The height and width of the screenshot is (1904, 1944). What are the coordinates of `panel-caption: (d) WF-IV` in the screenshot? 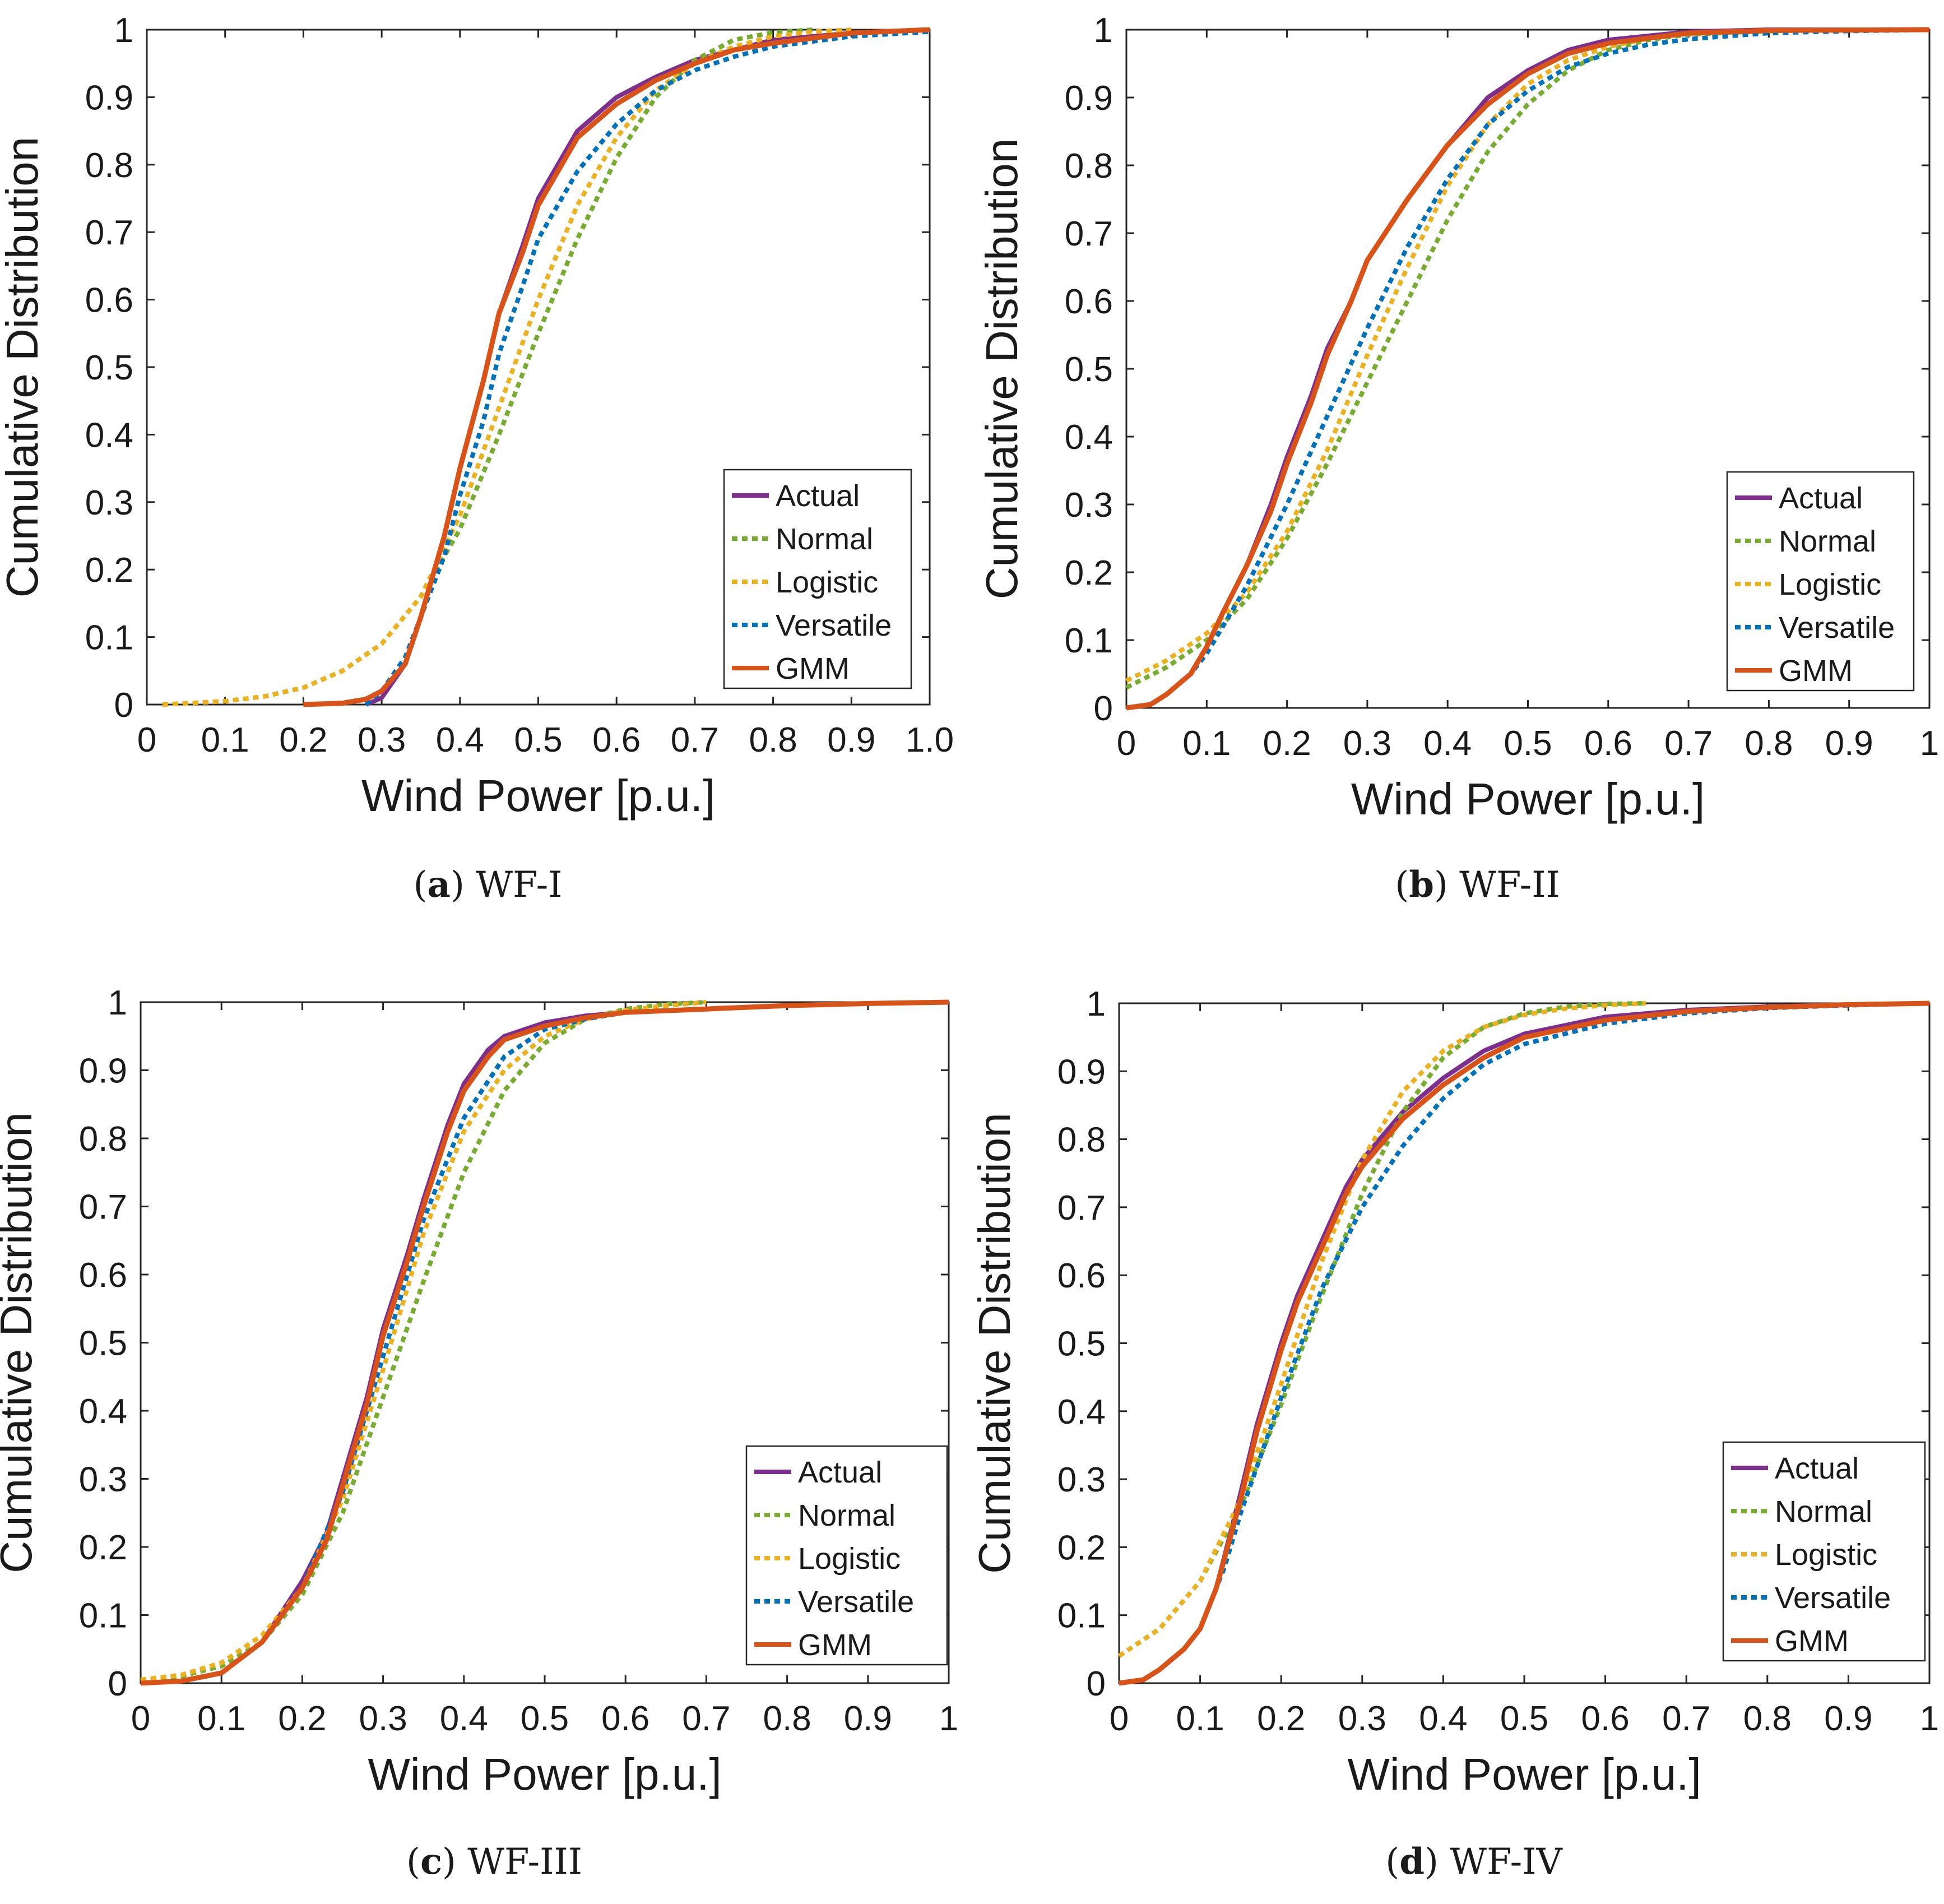 It's located at (1474, 1862).